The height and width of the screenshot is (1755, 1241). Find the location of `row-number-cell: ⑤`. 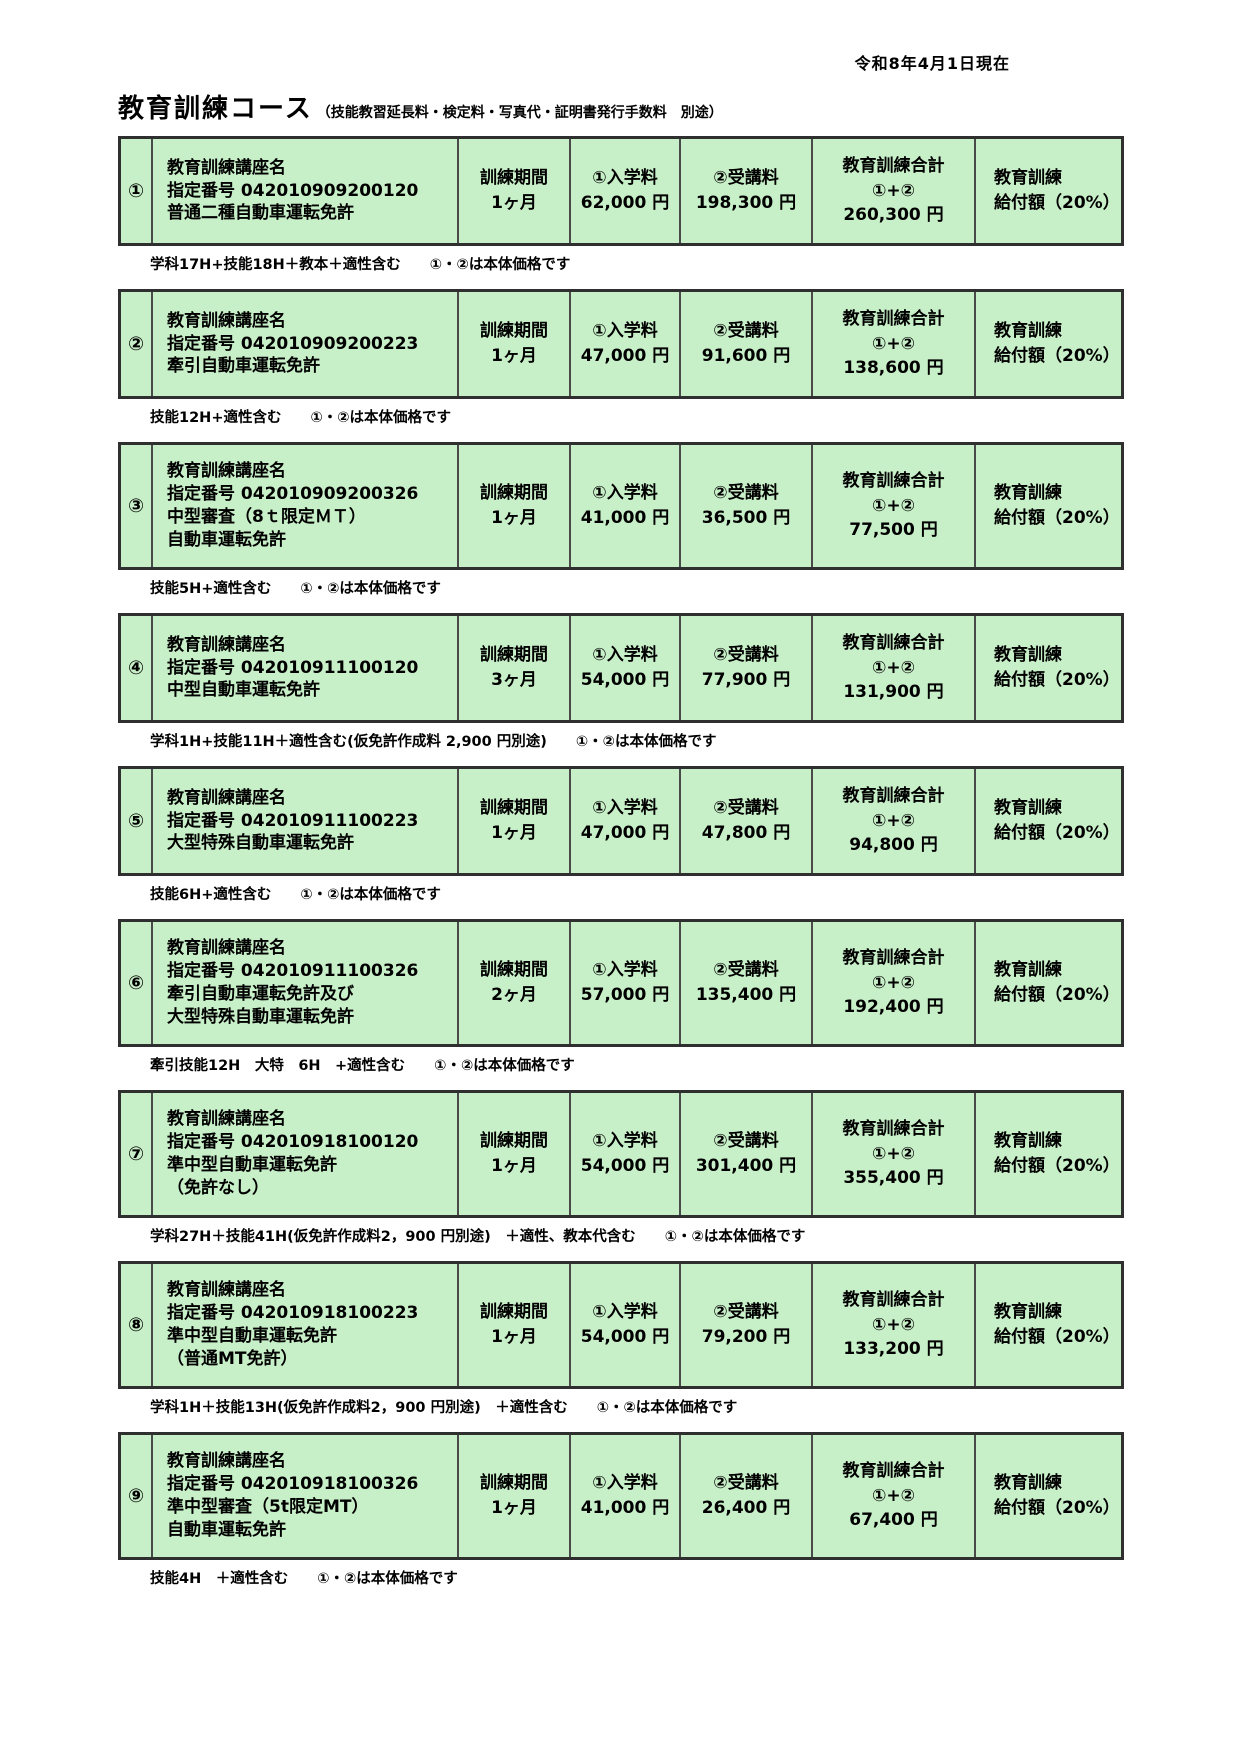

row-number-cell: ⑤ is located at coordinates (136, 821).